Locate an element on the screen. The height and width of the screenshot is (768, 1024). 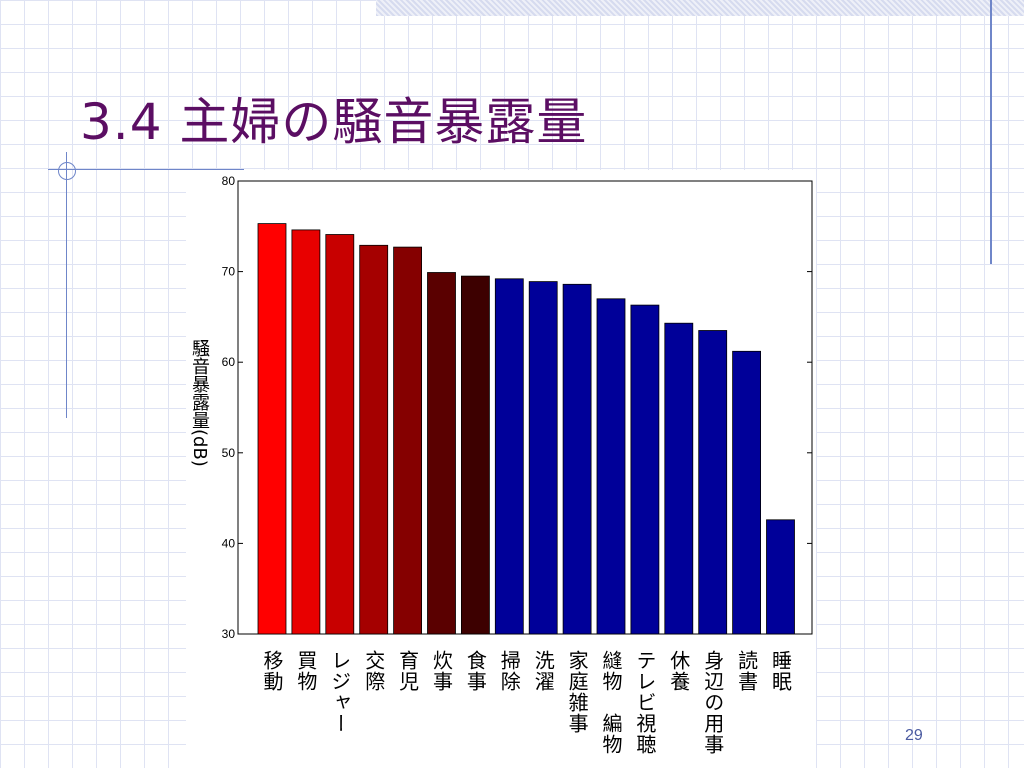
x-tick-label-char: 辺 is located at coordinates (712, 681).